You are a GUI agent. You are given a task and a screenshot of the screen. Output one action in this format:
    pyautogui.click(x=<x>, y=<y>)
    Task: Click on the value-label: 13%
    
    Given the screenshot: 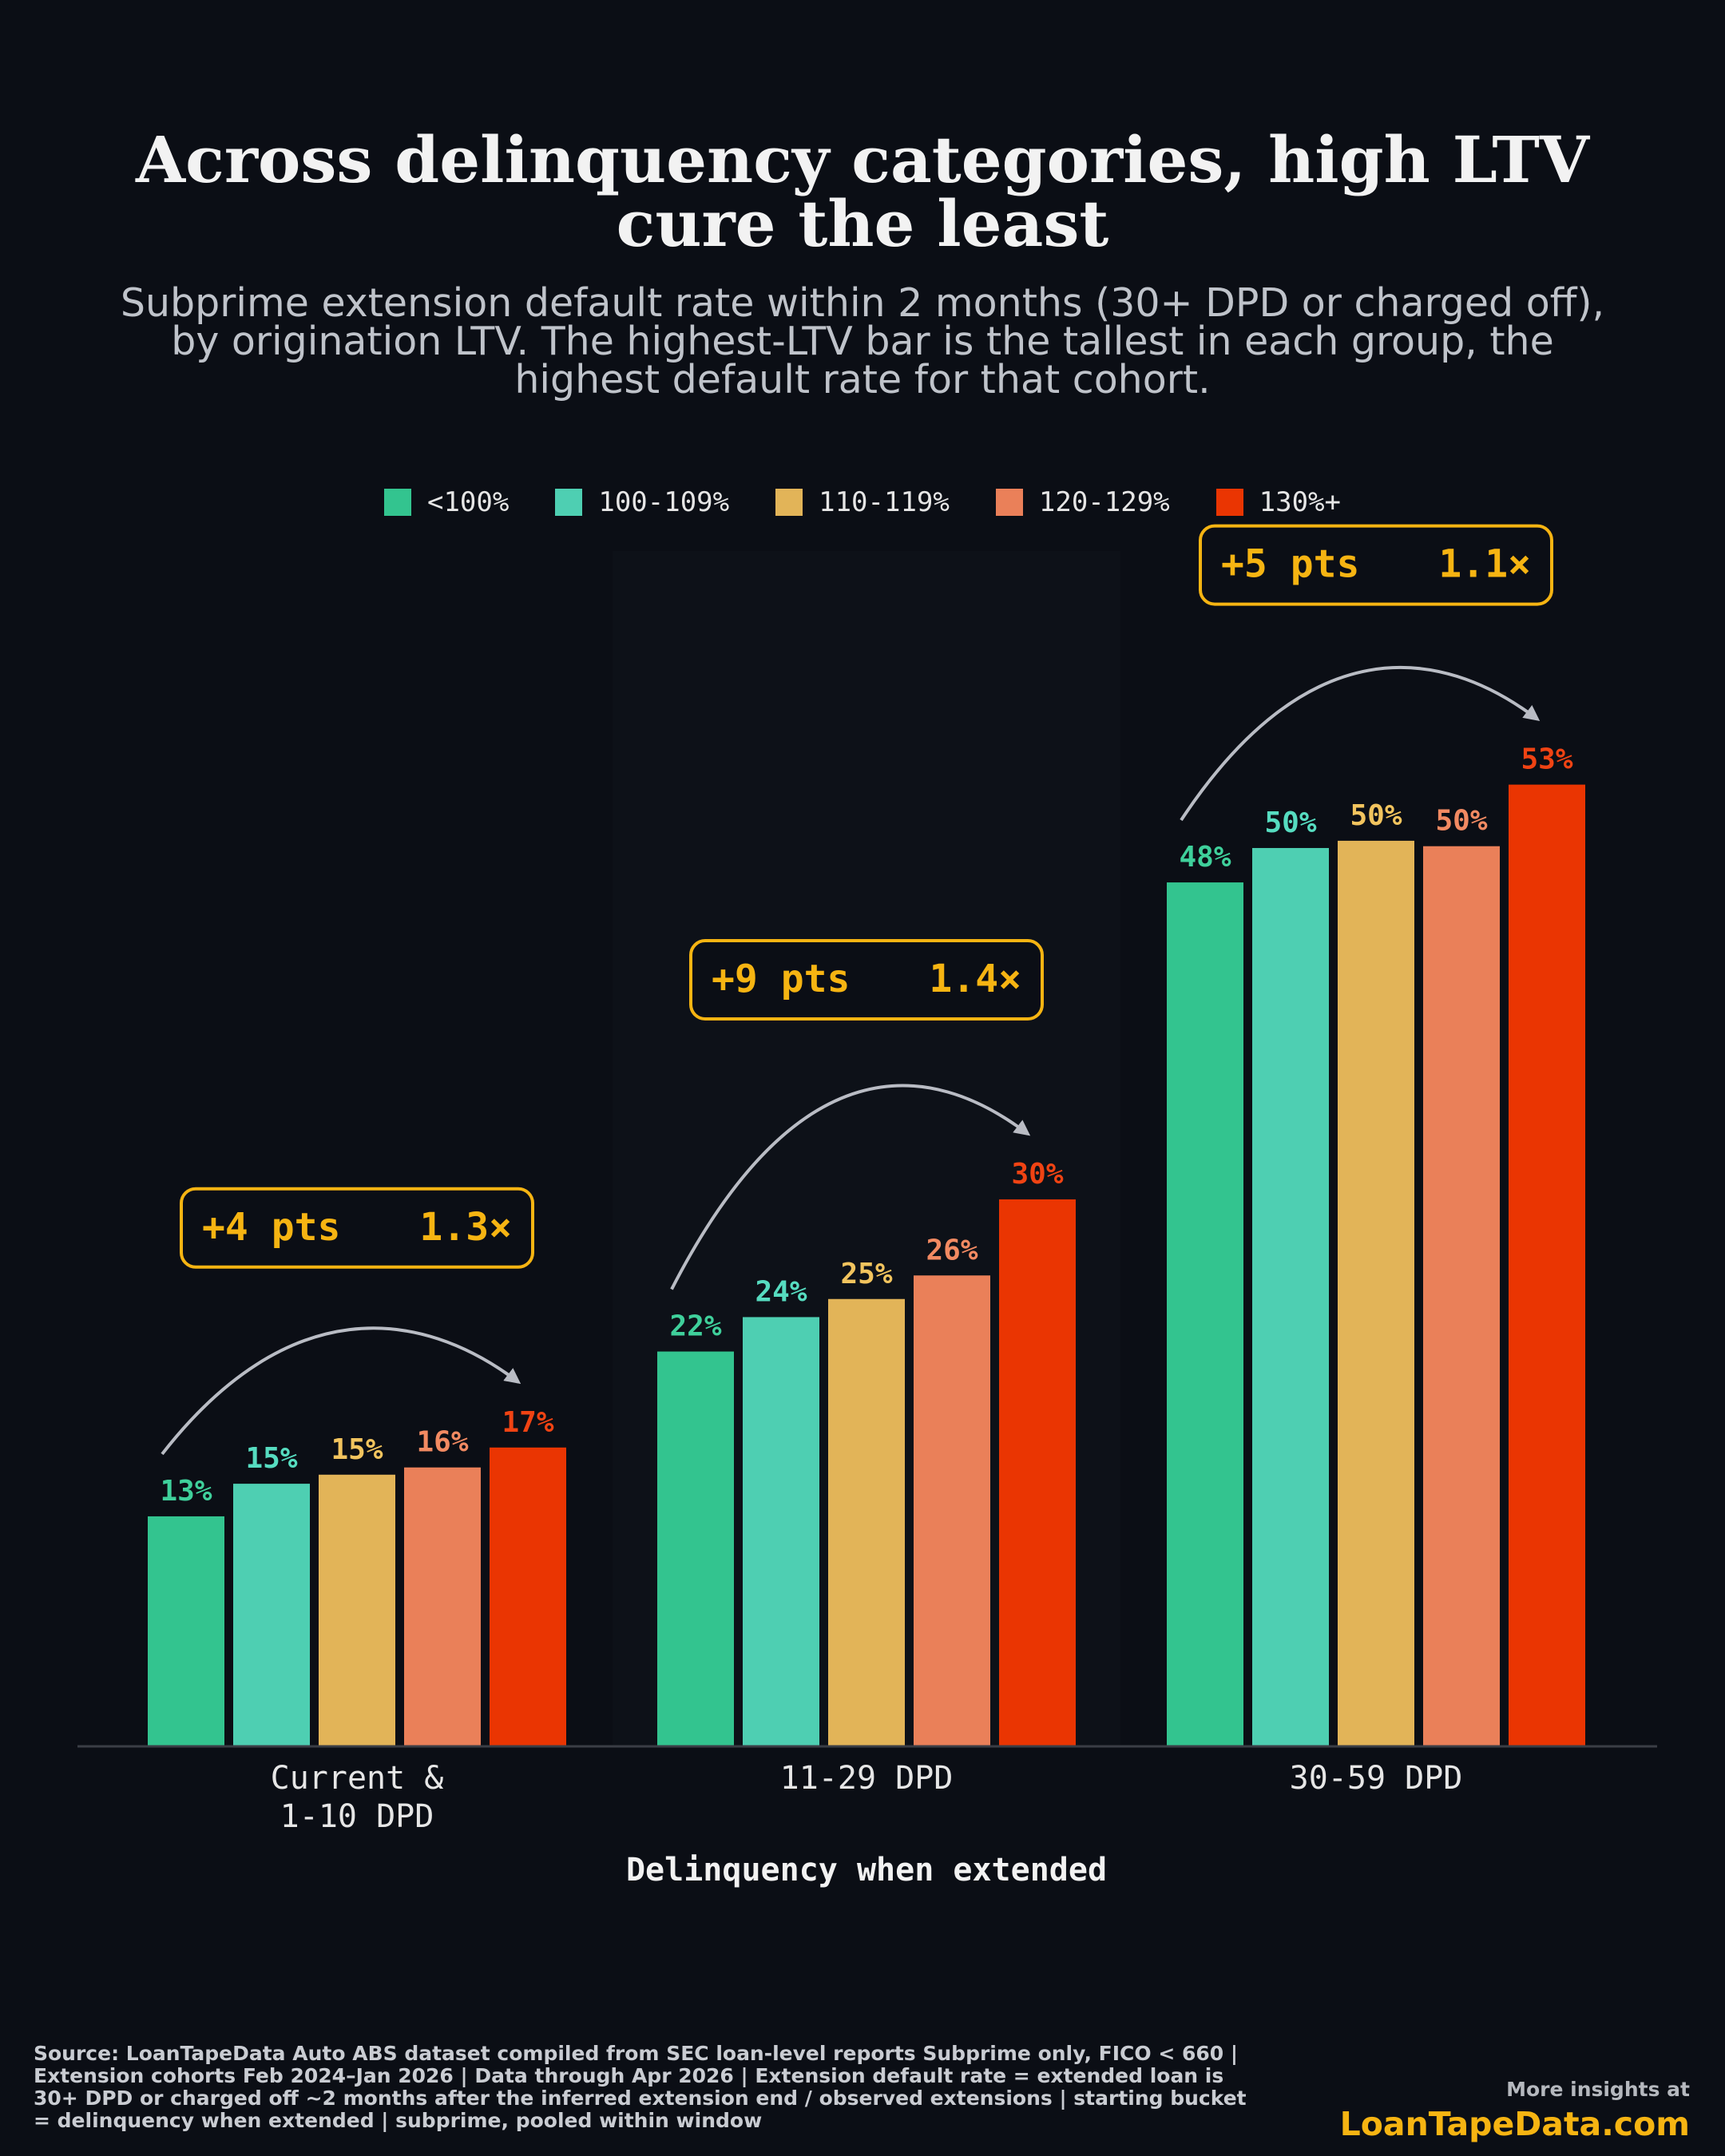 What is the action you would take?
    pyautogui.click(x=186, y=1491)
    